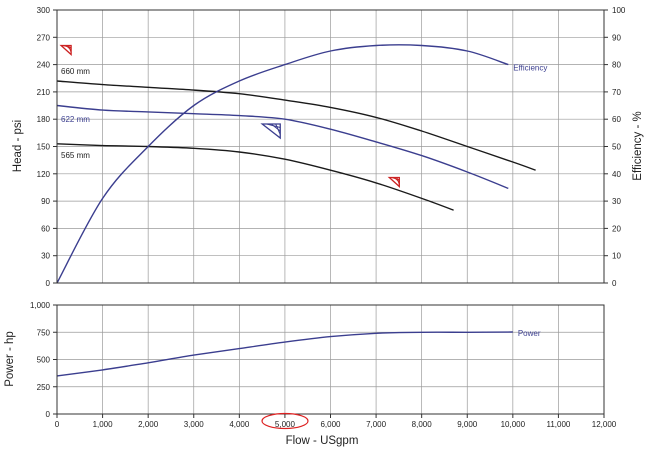 The image size is (650, 454). What do you see at coordinates (48, 283) in the screenshot?
I see `head-tick-label: 0` at bounding box center [48, 283].